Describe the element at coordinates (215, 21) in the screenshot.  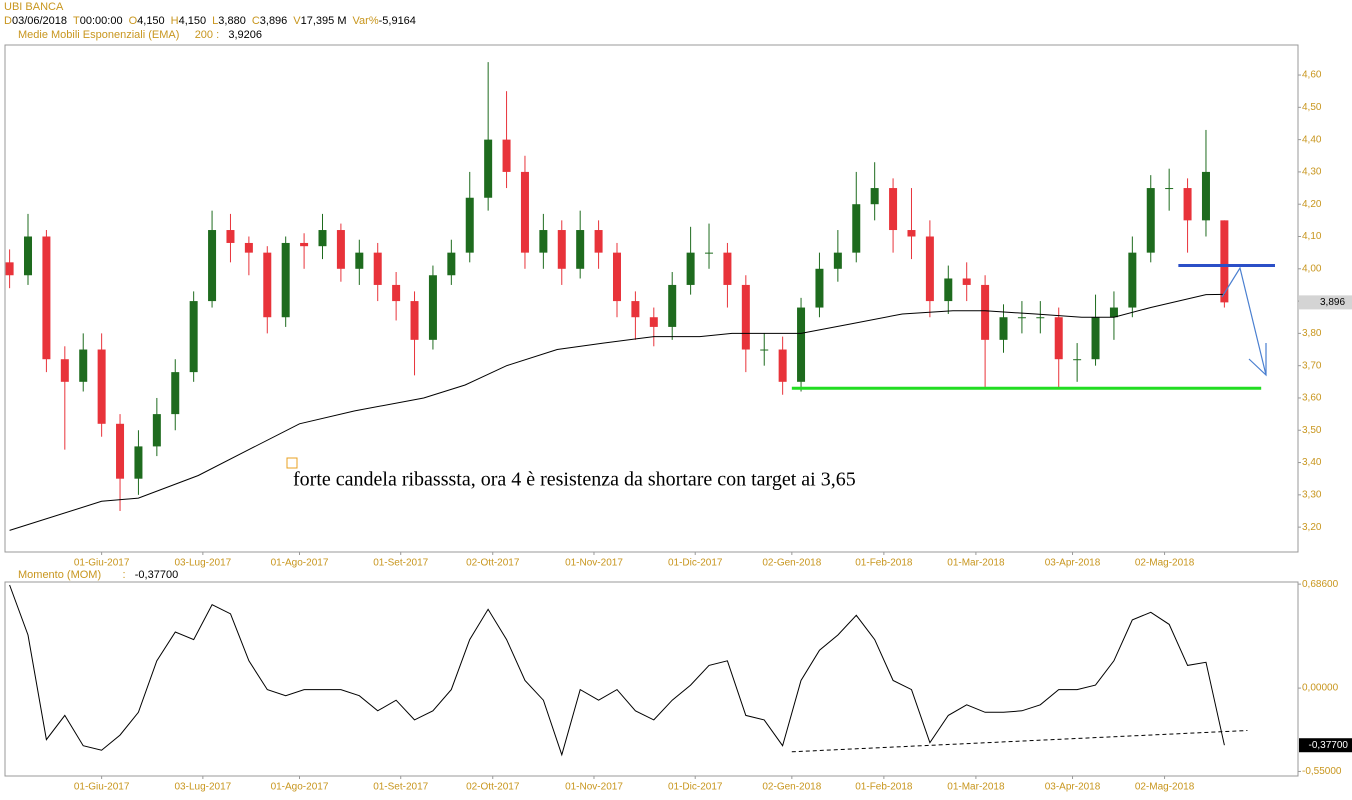
I see `info-key: L` at that location.